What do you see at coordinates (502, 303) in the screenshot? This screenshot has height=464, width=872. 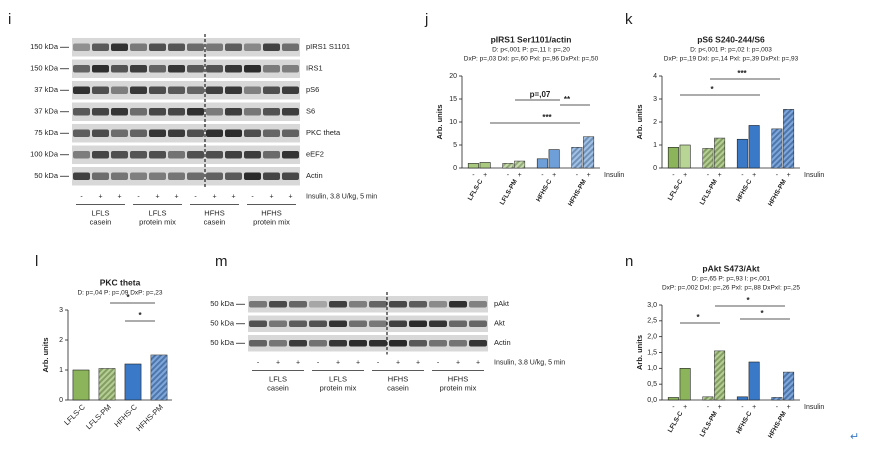 I see `protein-label: pAkt` at bounding box center [502, 303].